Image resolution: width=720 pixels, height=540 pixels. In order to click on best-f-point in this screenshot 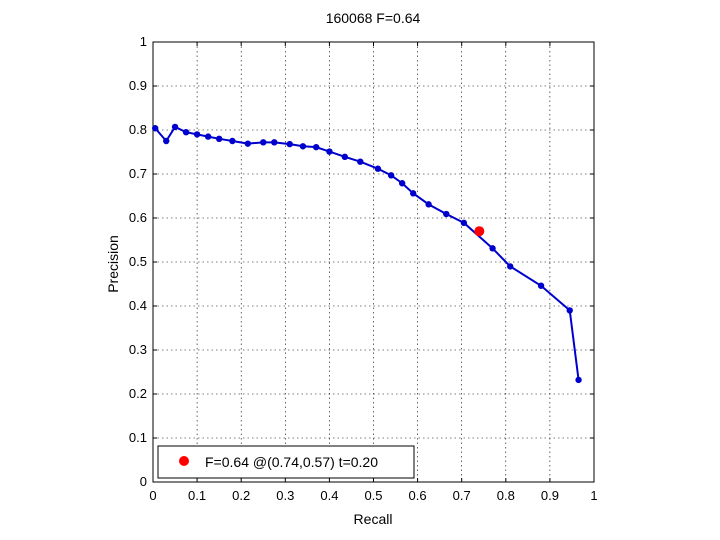, I will do `click(479, 231)`.